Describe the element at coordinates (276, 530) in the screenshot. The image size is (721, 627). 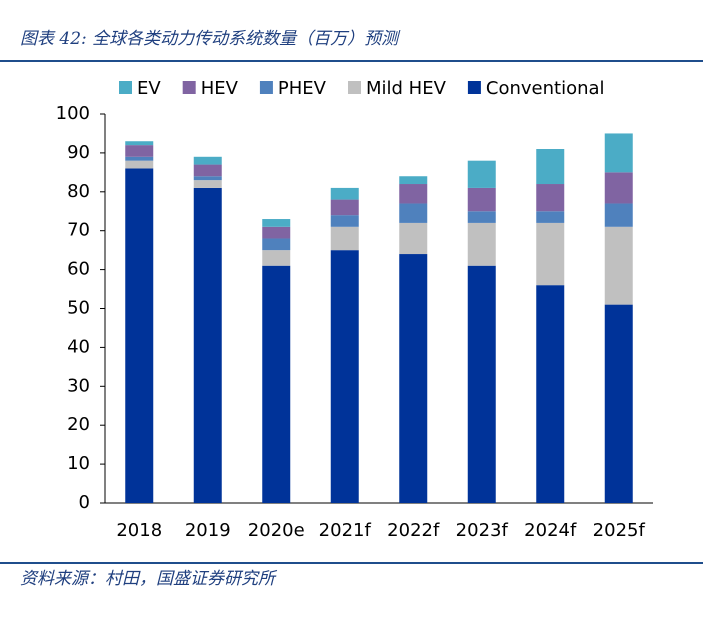
I see `x-tick-label: 2020e` at that location.